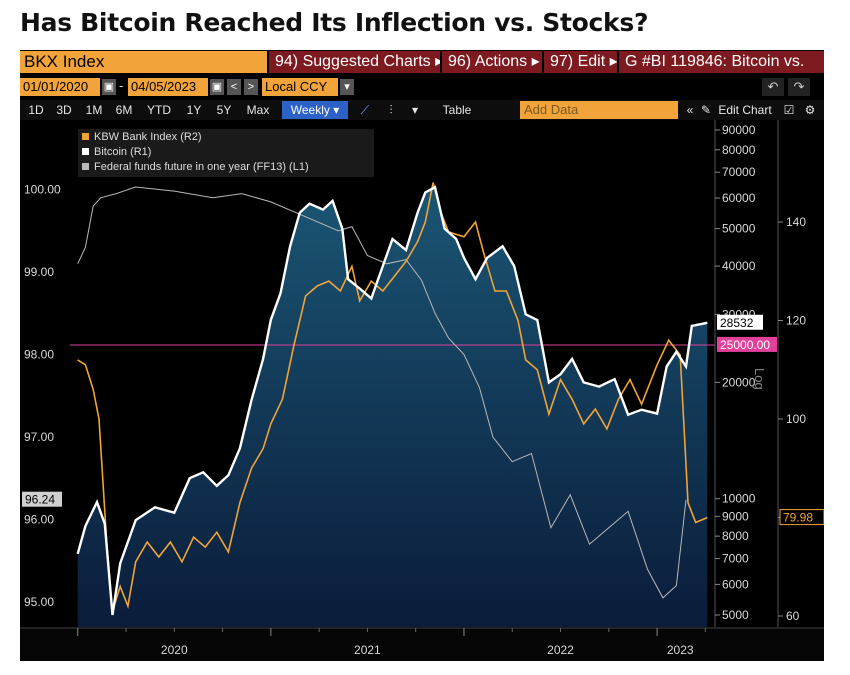  I want to click on left-axis-tick-label: 96.00, so click(39, 520).